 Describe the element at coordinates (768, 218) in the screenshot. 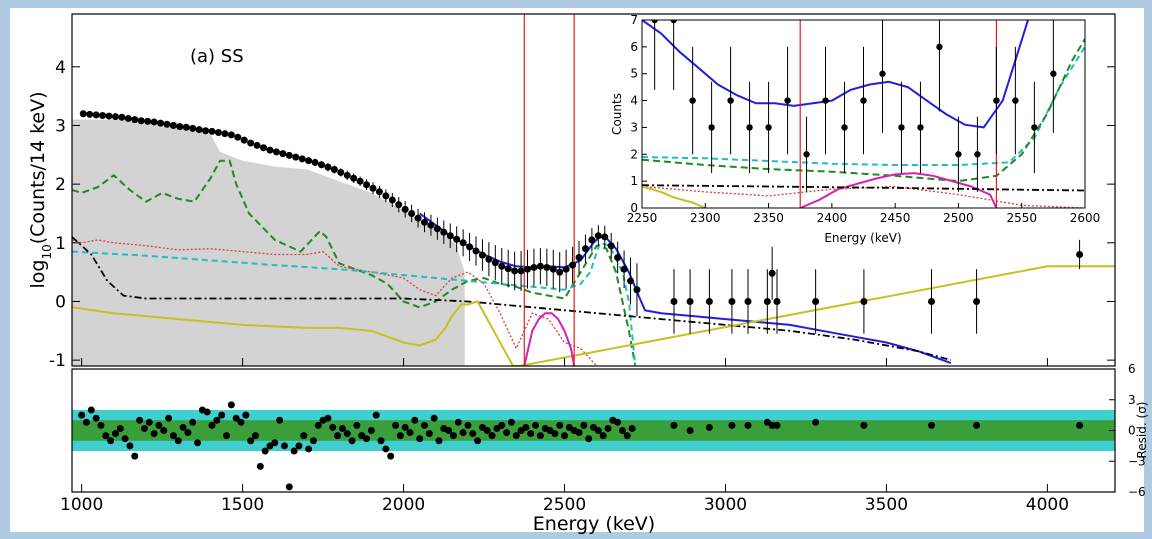

I see `inset-x-tick-label: 2350` at that location.